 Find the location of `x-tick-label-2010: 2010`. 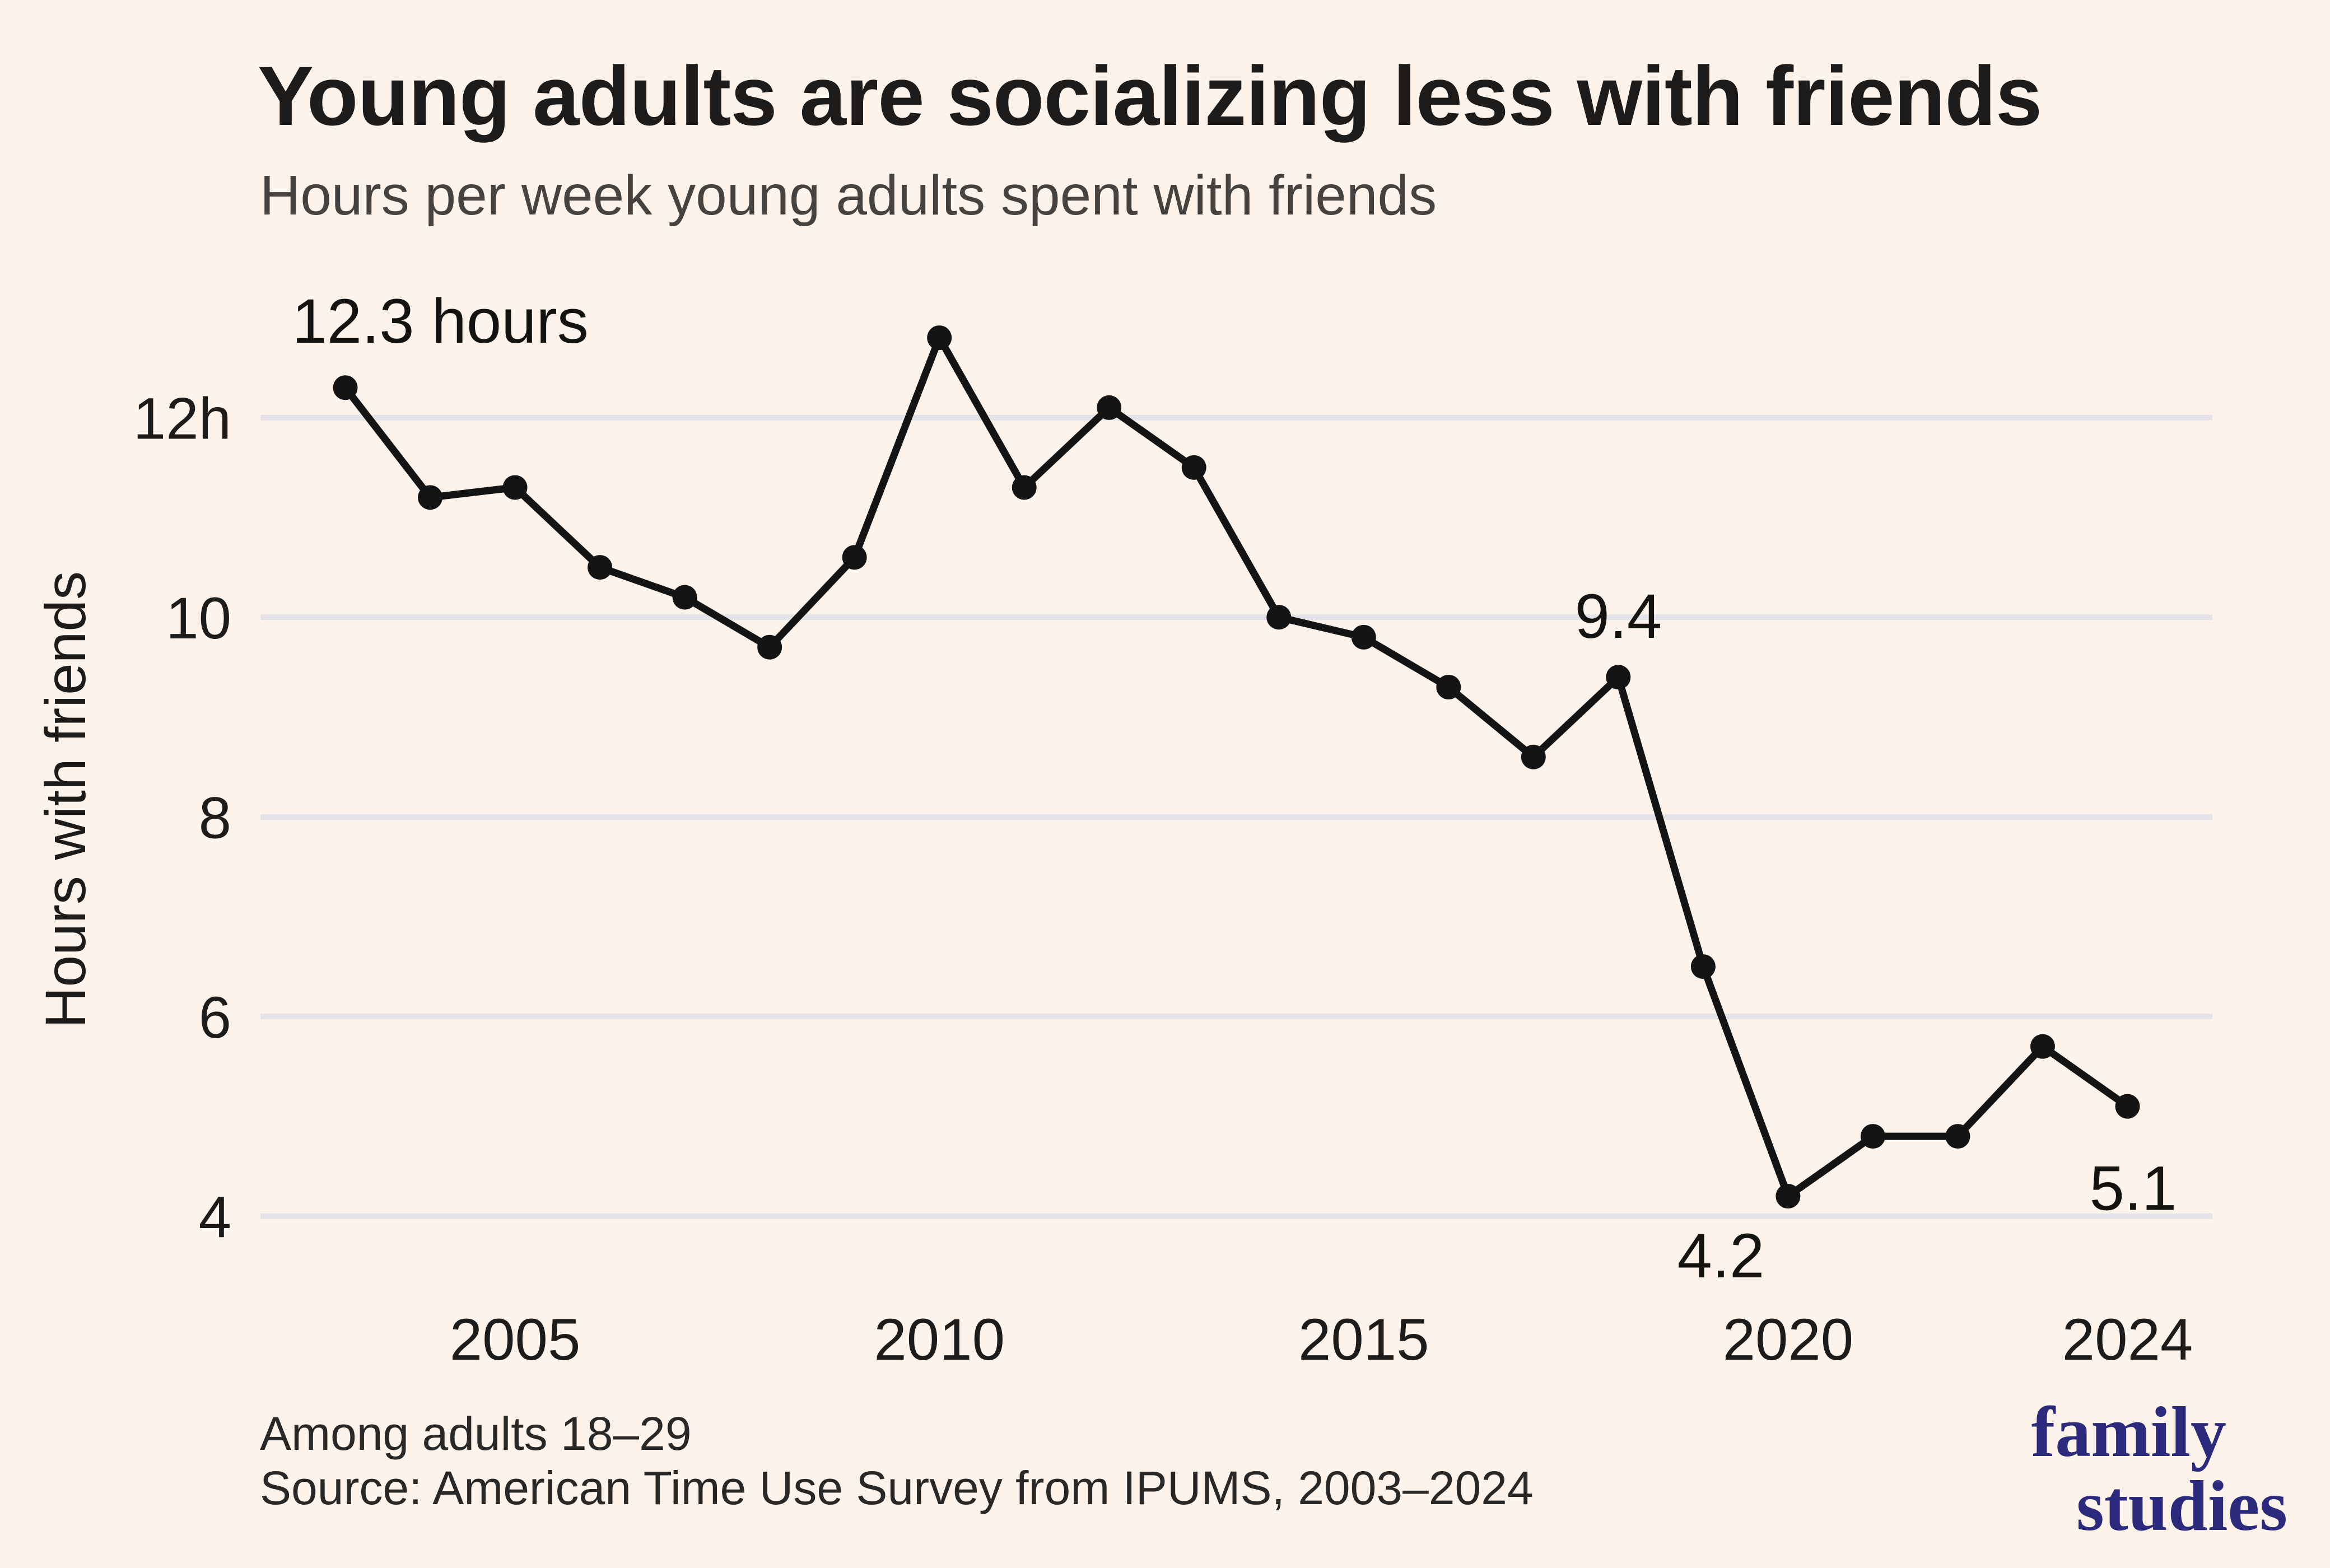

x-tick-label-2010: 2010 is located at coordinates (940, 1340).